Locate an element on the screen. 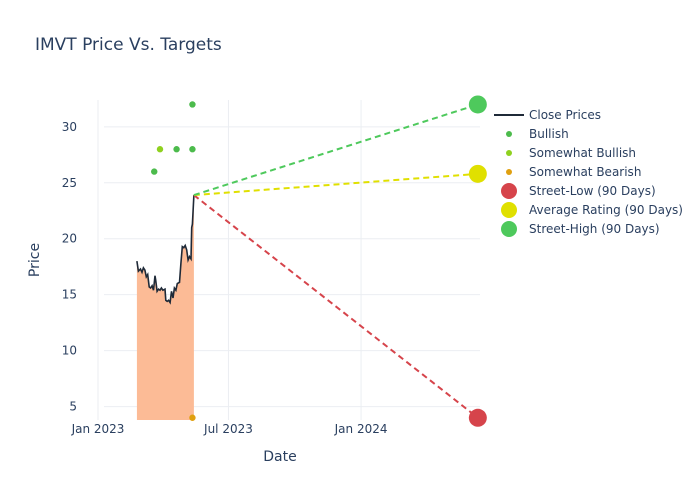 The width and height of the screenshot is (700, 500). legend-item-street-high-days: Street-High (90 Days) is located at coordinates (580, 229).